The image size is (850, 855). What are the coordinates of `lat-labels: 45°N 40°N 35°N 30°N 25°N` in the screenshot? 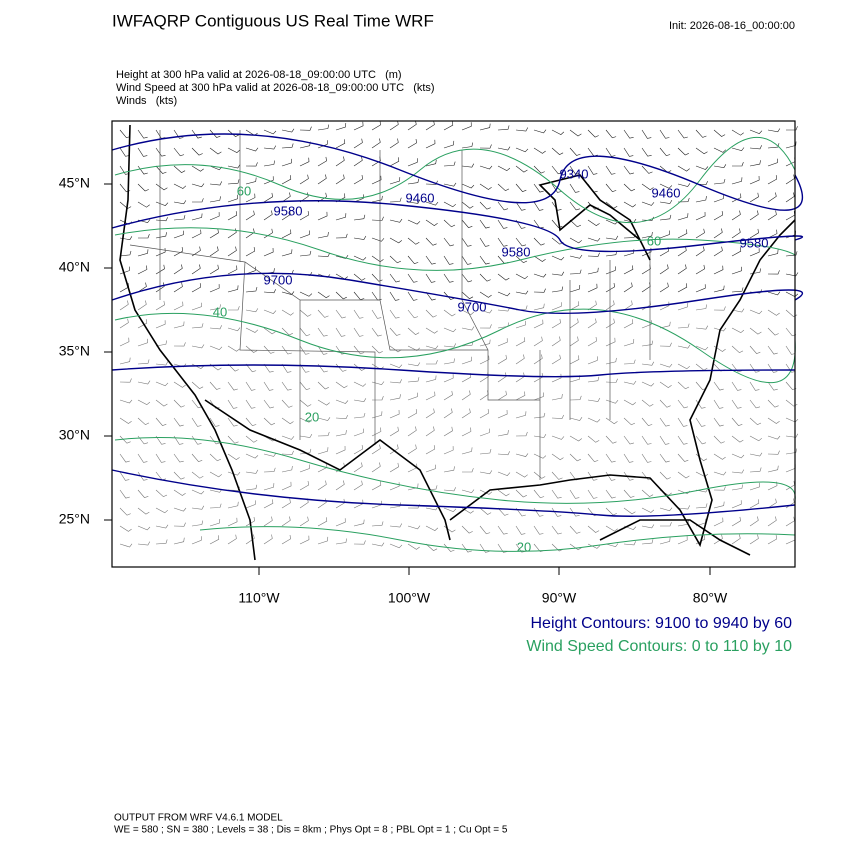 It's located at (74, 351).